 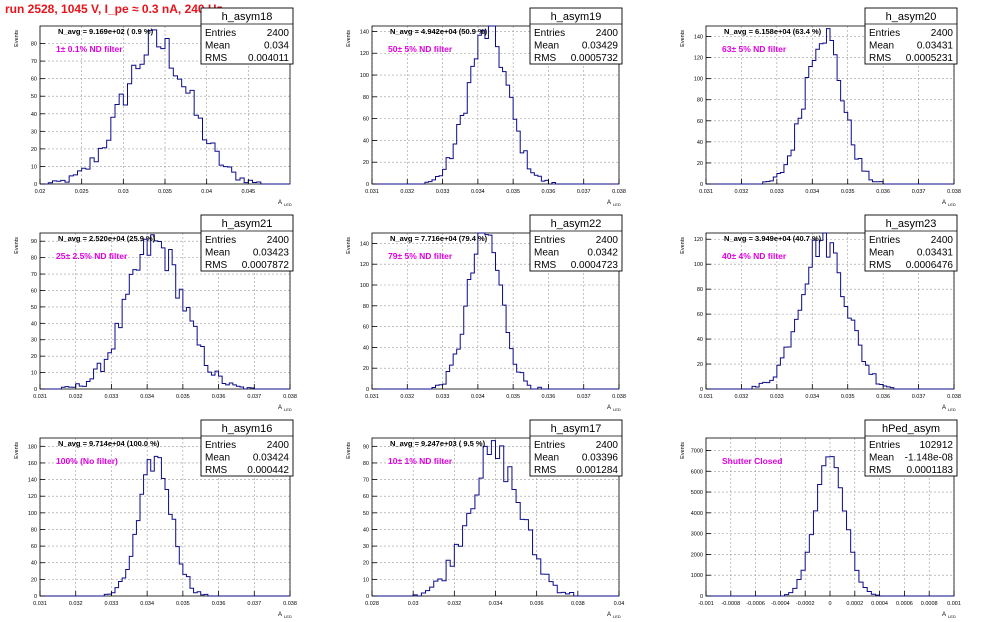 I want to click on stats-value-mean: 0.0342, so click(x=602, y=253).